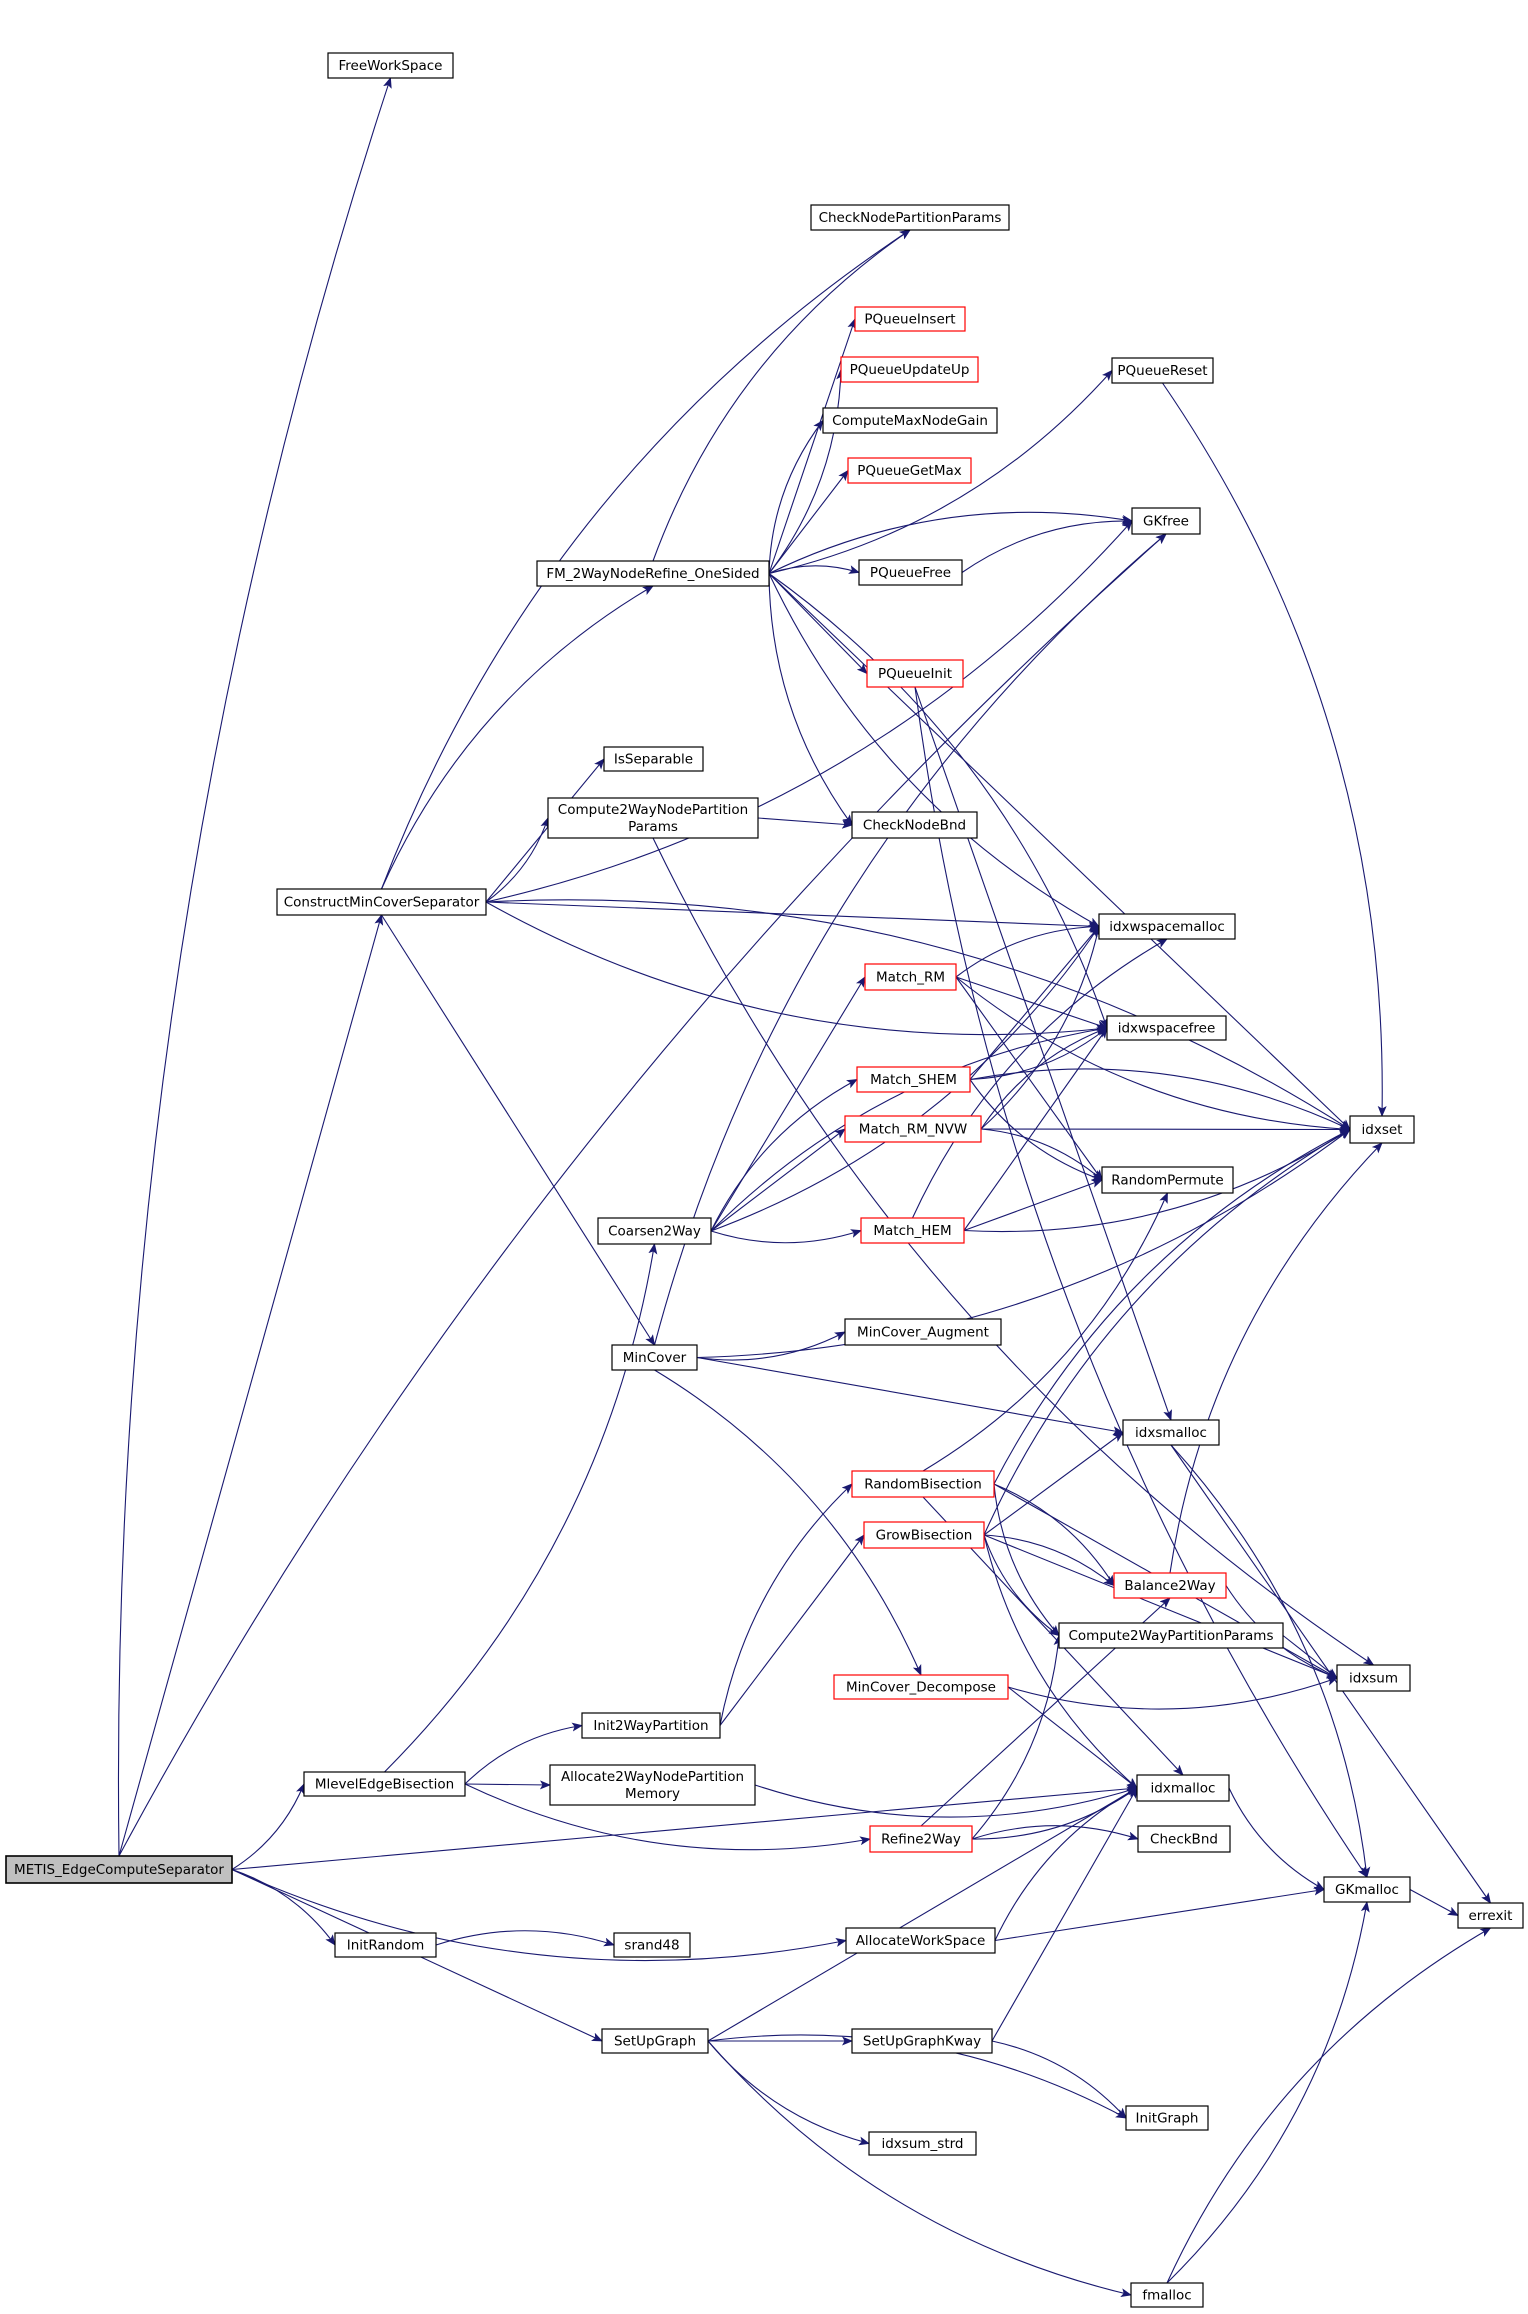 The image size is (1528, 2314). What do you see at coordinates (1072, 1737) in the screenshot?
I see `call-edge-mincoverdecompose-to-idxmalloc` at bounding box center [1072, 1737].